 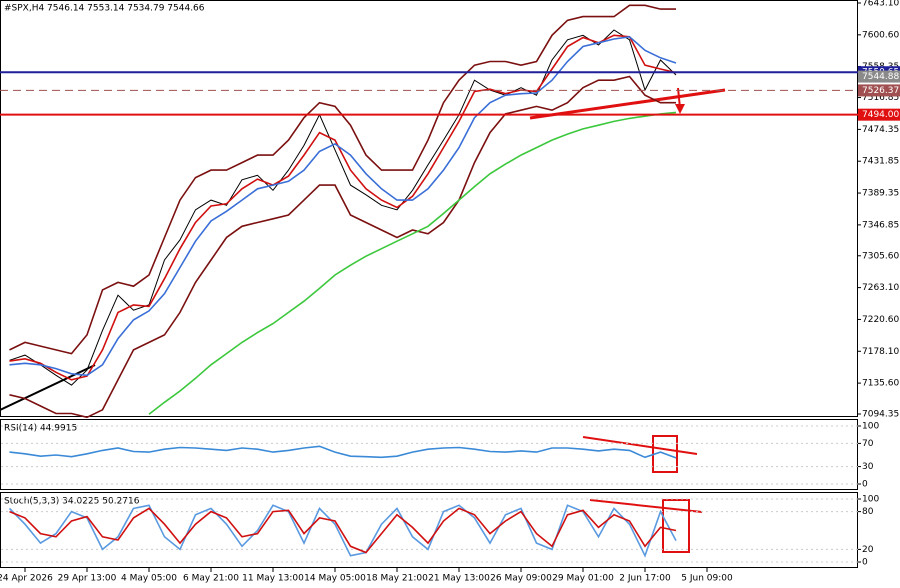 I want to click on y-tick-label: 30, so click(x=868, y=467).